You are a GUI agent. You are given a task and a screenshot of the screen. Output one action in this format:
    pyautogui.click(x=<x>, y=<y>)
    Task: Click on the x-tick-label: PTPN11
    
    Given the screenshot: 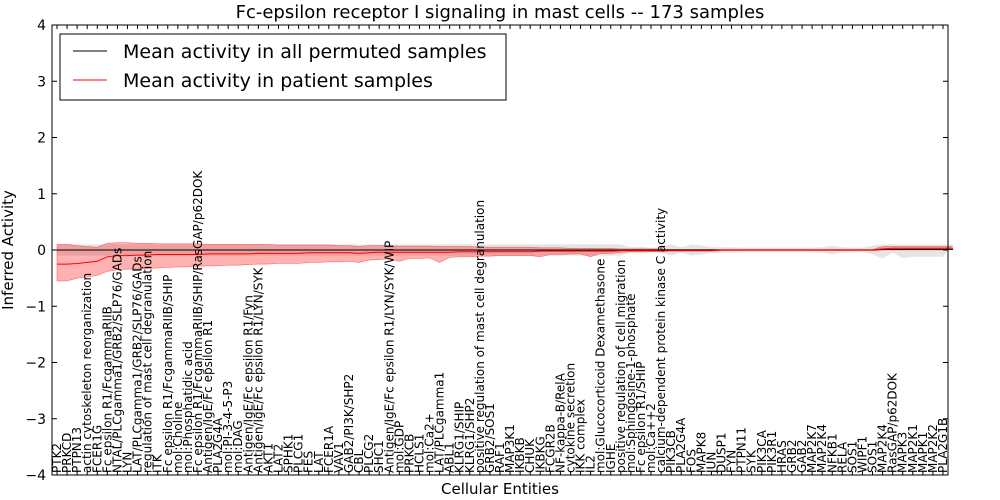 What is the action you would take?
    pyautogui.click(x=742, y=450)
    